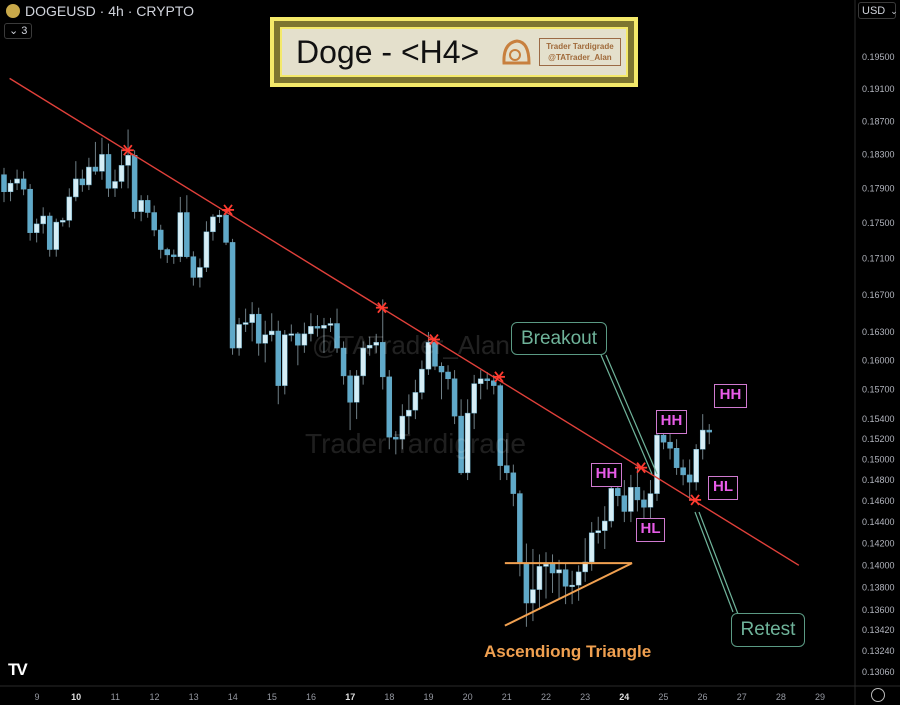 The image size is (900, 705). What do you see at coordinates (878, 651) in the screenshot?
I see `price-tick-label: 0.13240` at bounding box center [878, 651].